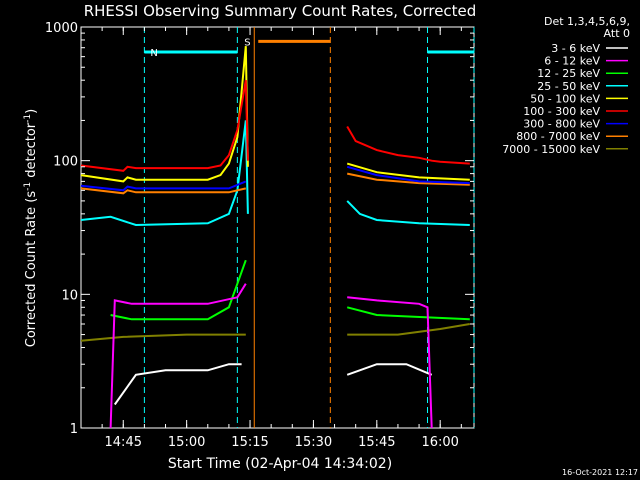 This screenshot has height=480, width=640. What do you see at coordinates (123, 442) in the screenshot?
I see `x-tick-label: 14:45` at bounding box center [123, 442].